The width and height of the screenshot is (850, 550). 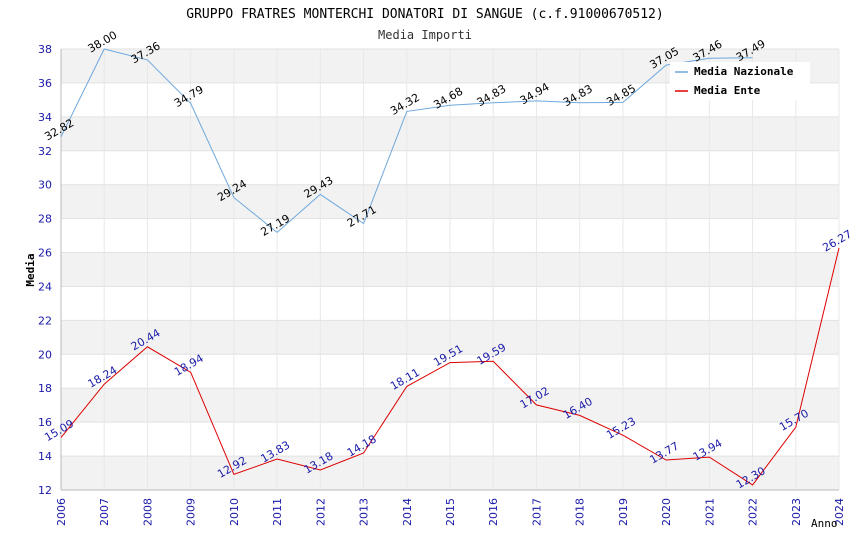 What do you see at coordinates (666, 512) in the screenshot?
I see `x-tick-label: 2020` at bounding box center [666, 512].